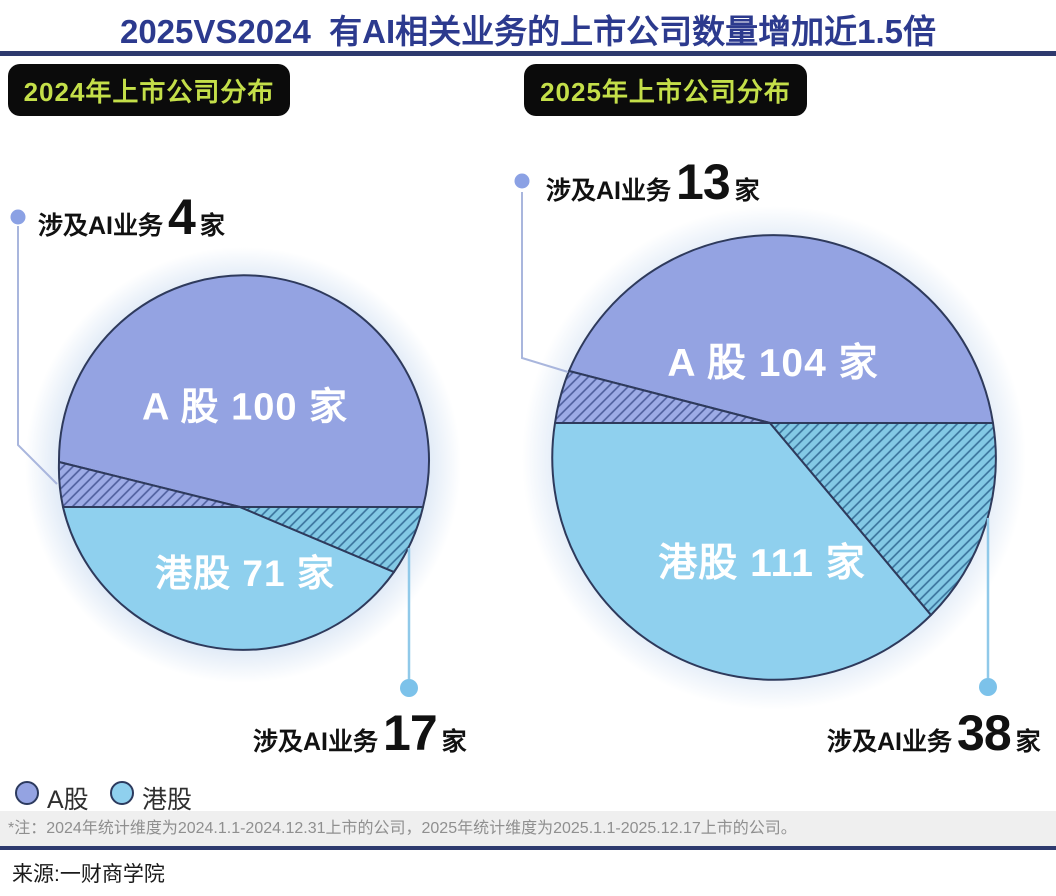  What do you see at coordinates (245, 407) in the screenshot?
I see `pie-2024-a-share-label: A 股 100 家` at bounding box center [245, 407].